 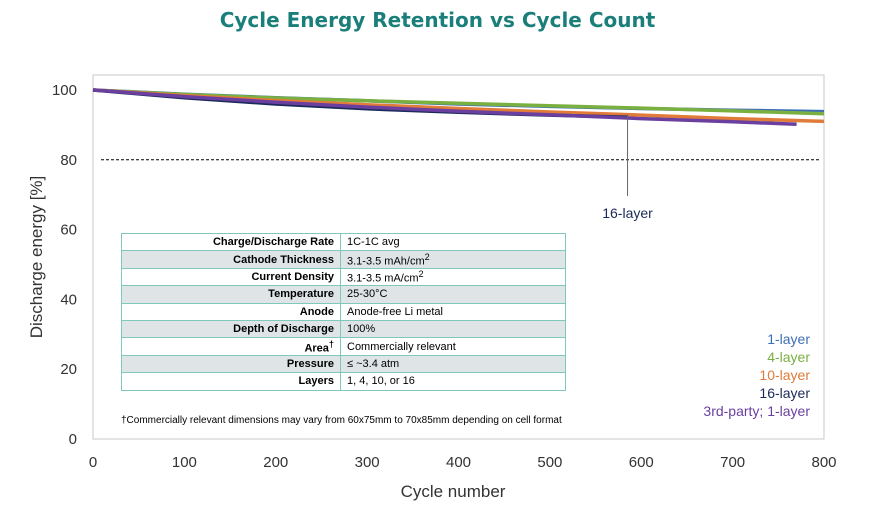 I want to click on table-row: Temperature 25-30°C, so click(x=343, y=294).